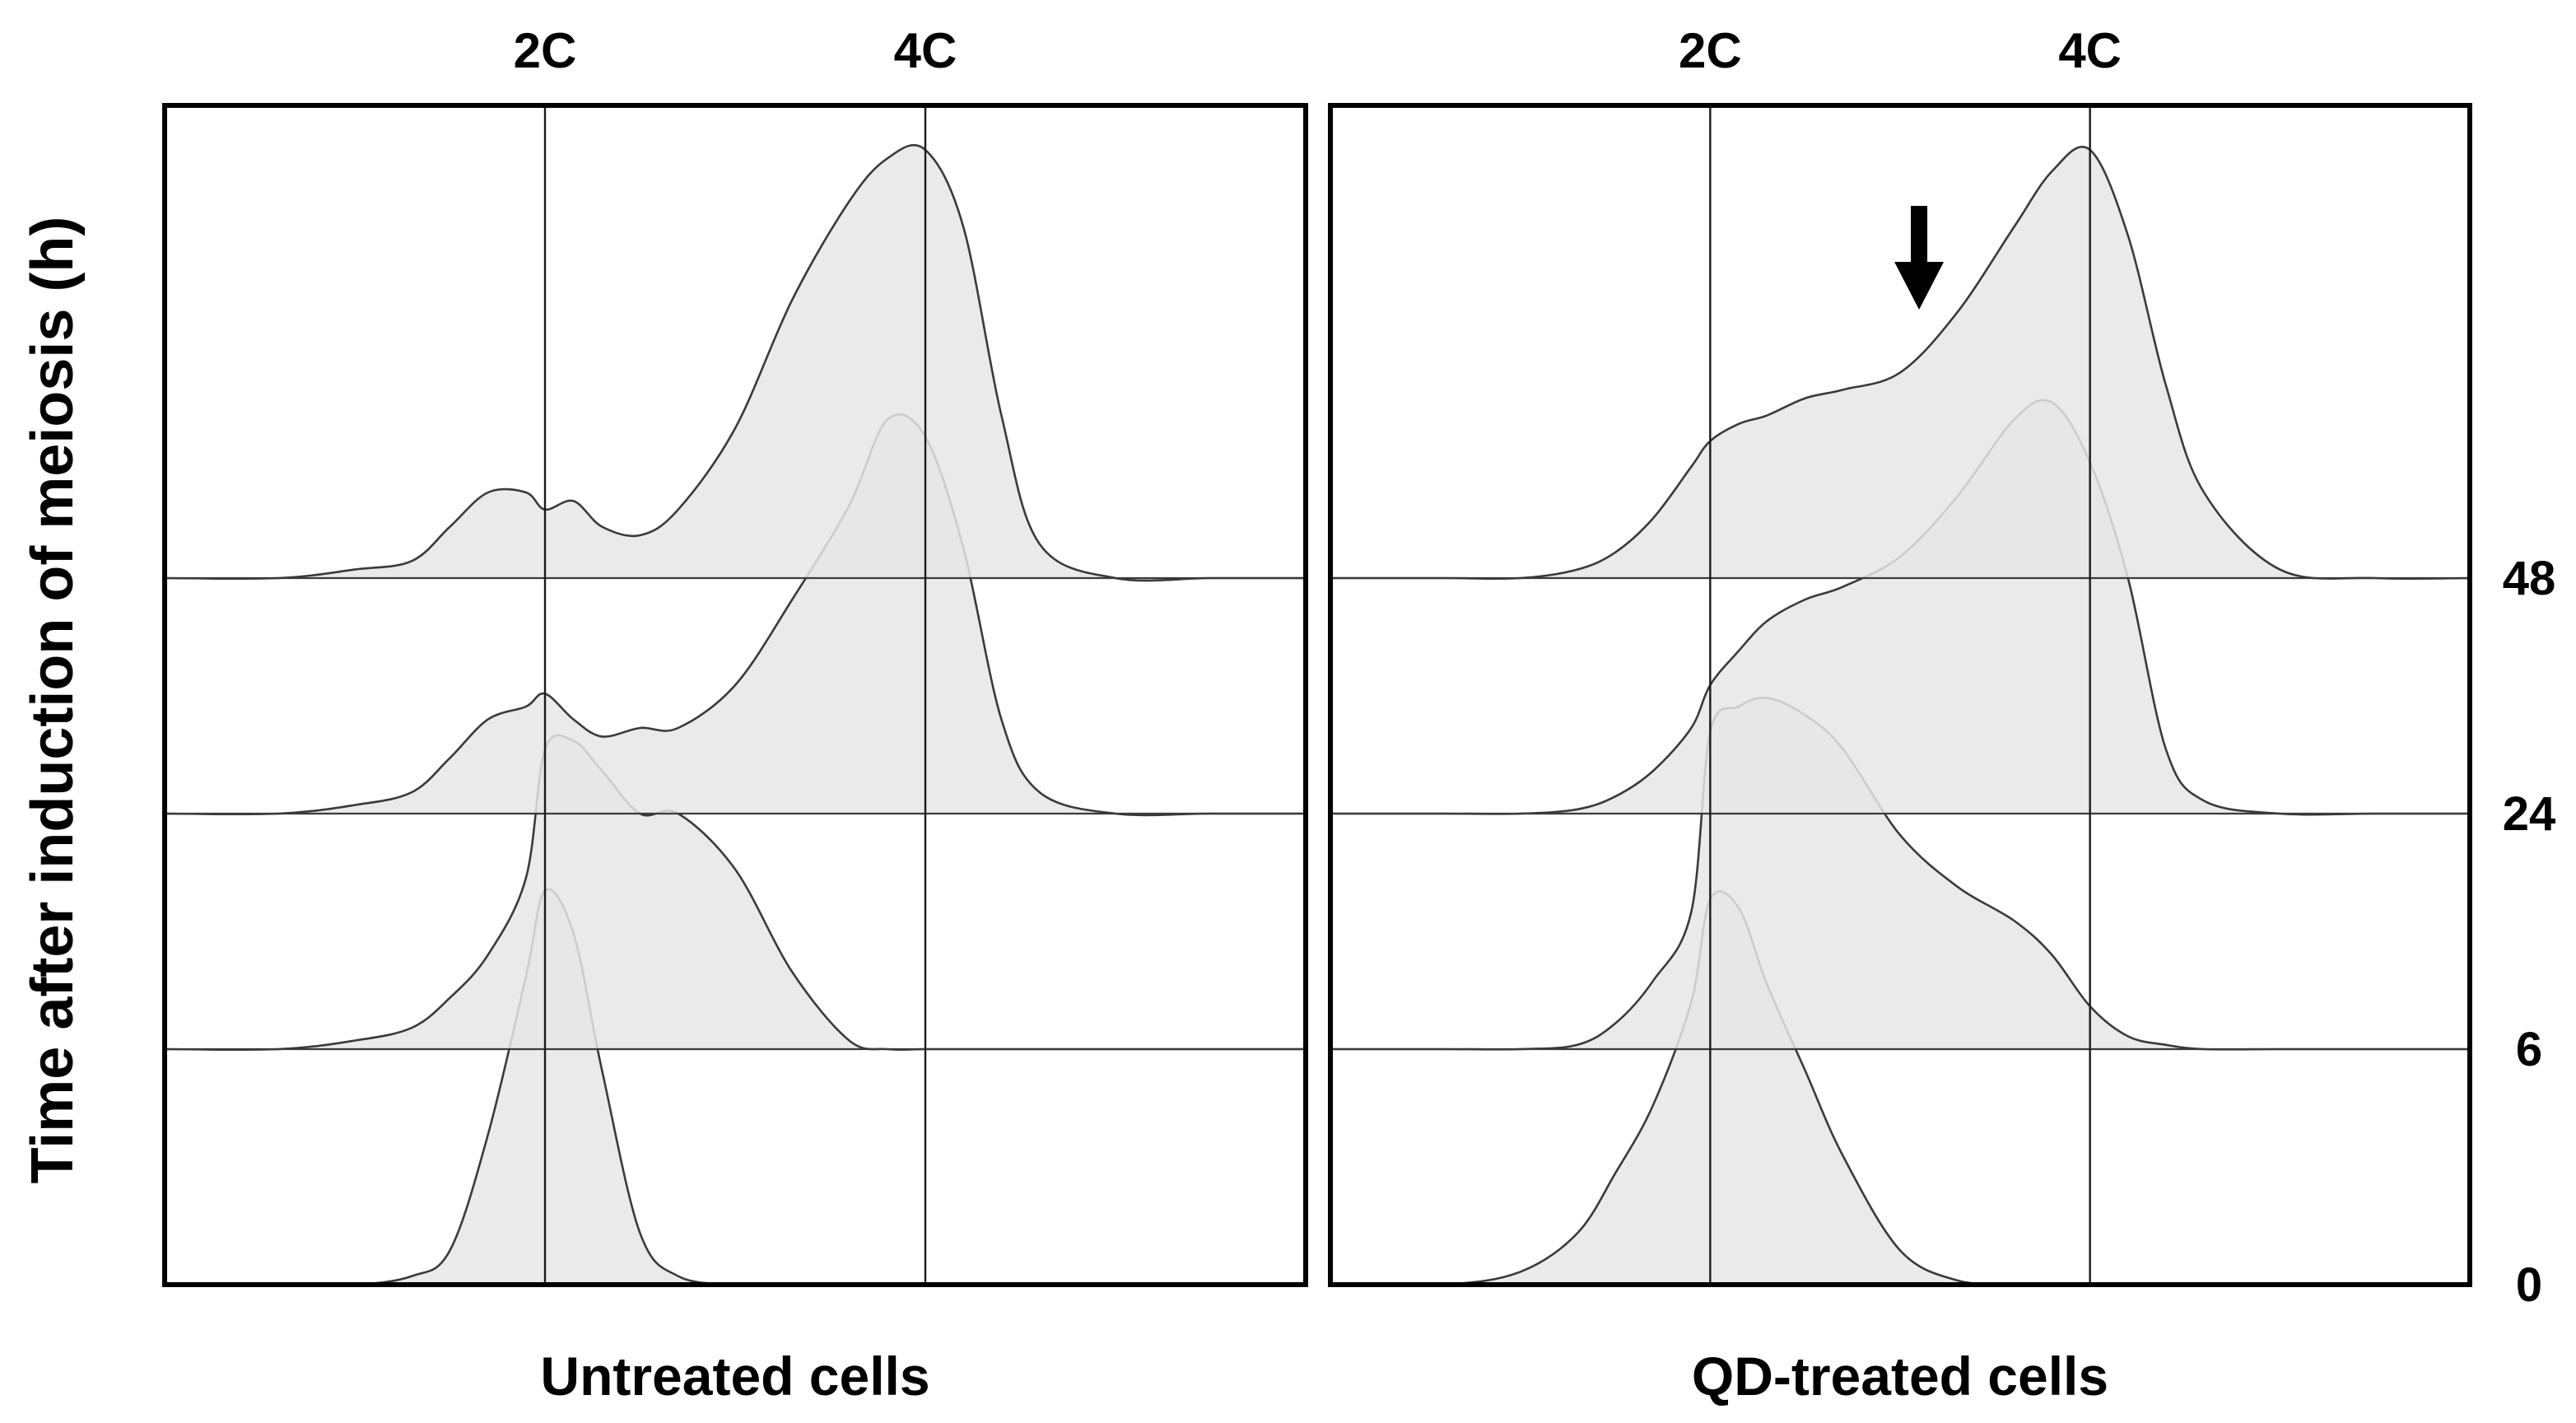 The image size is (2576, 1423). I want to click on panel-title-qd-treated: QD-treated cells, so click(1900, 1377).